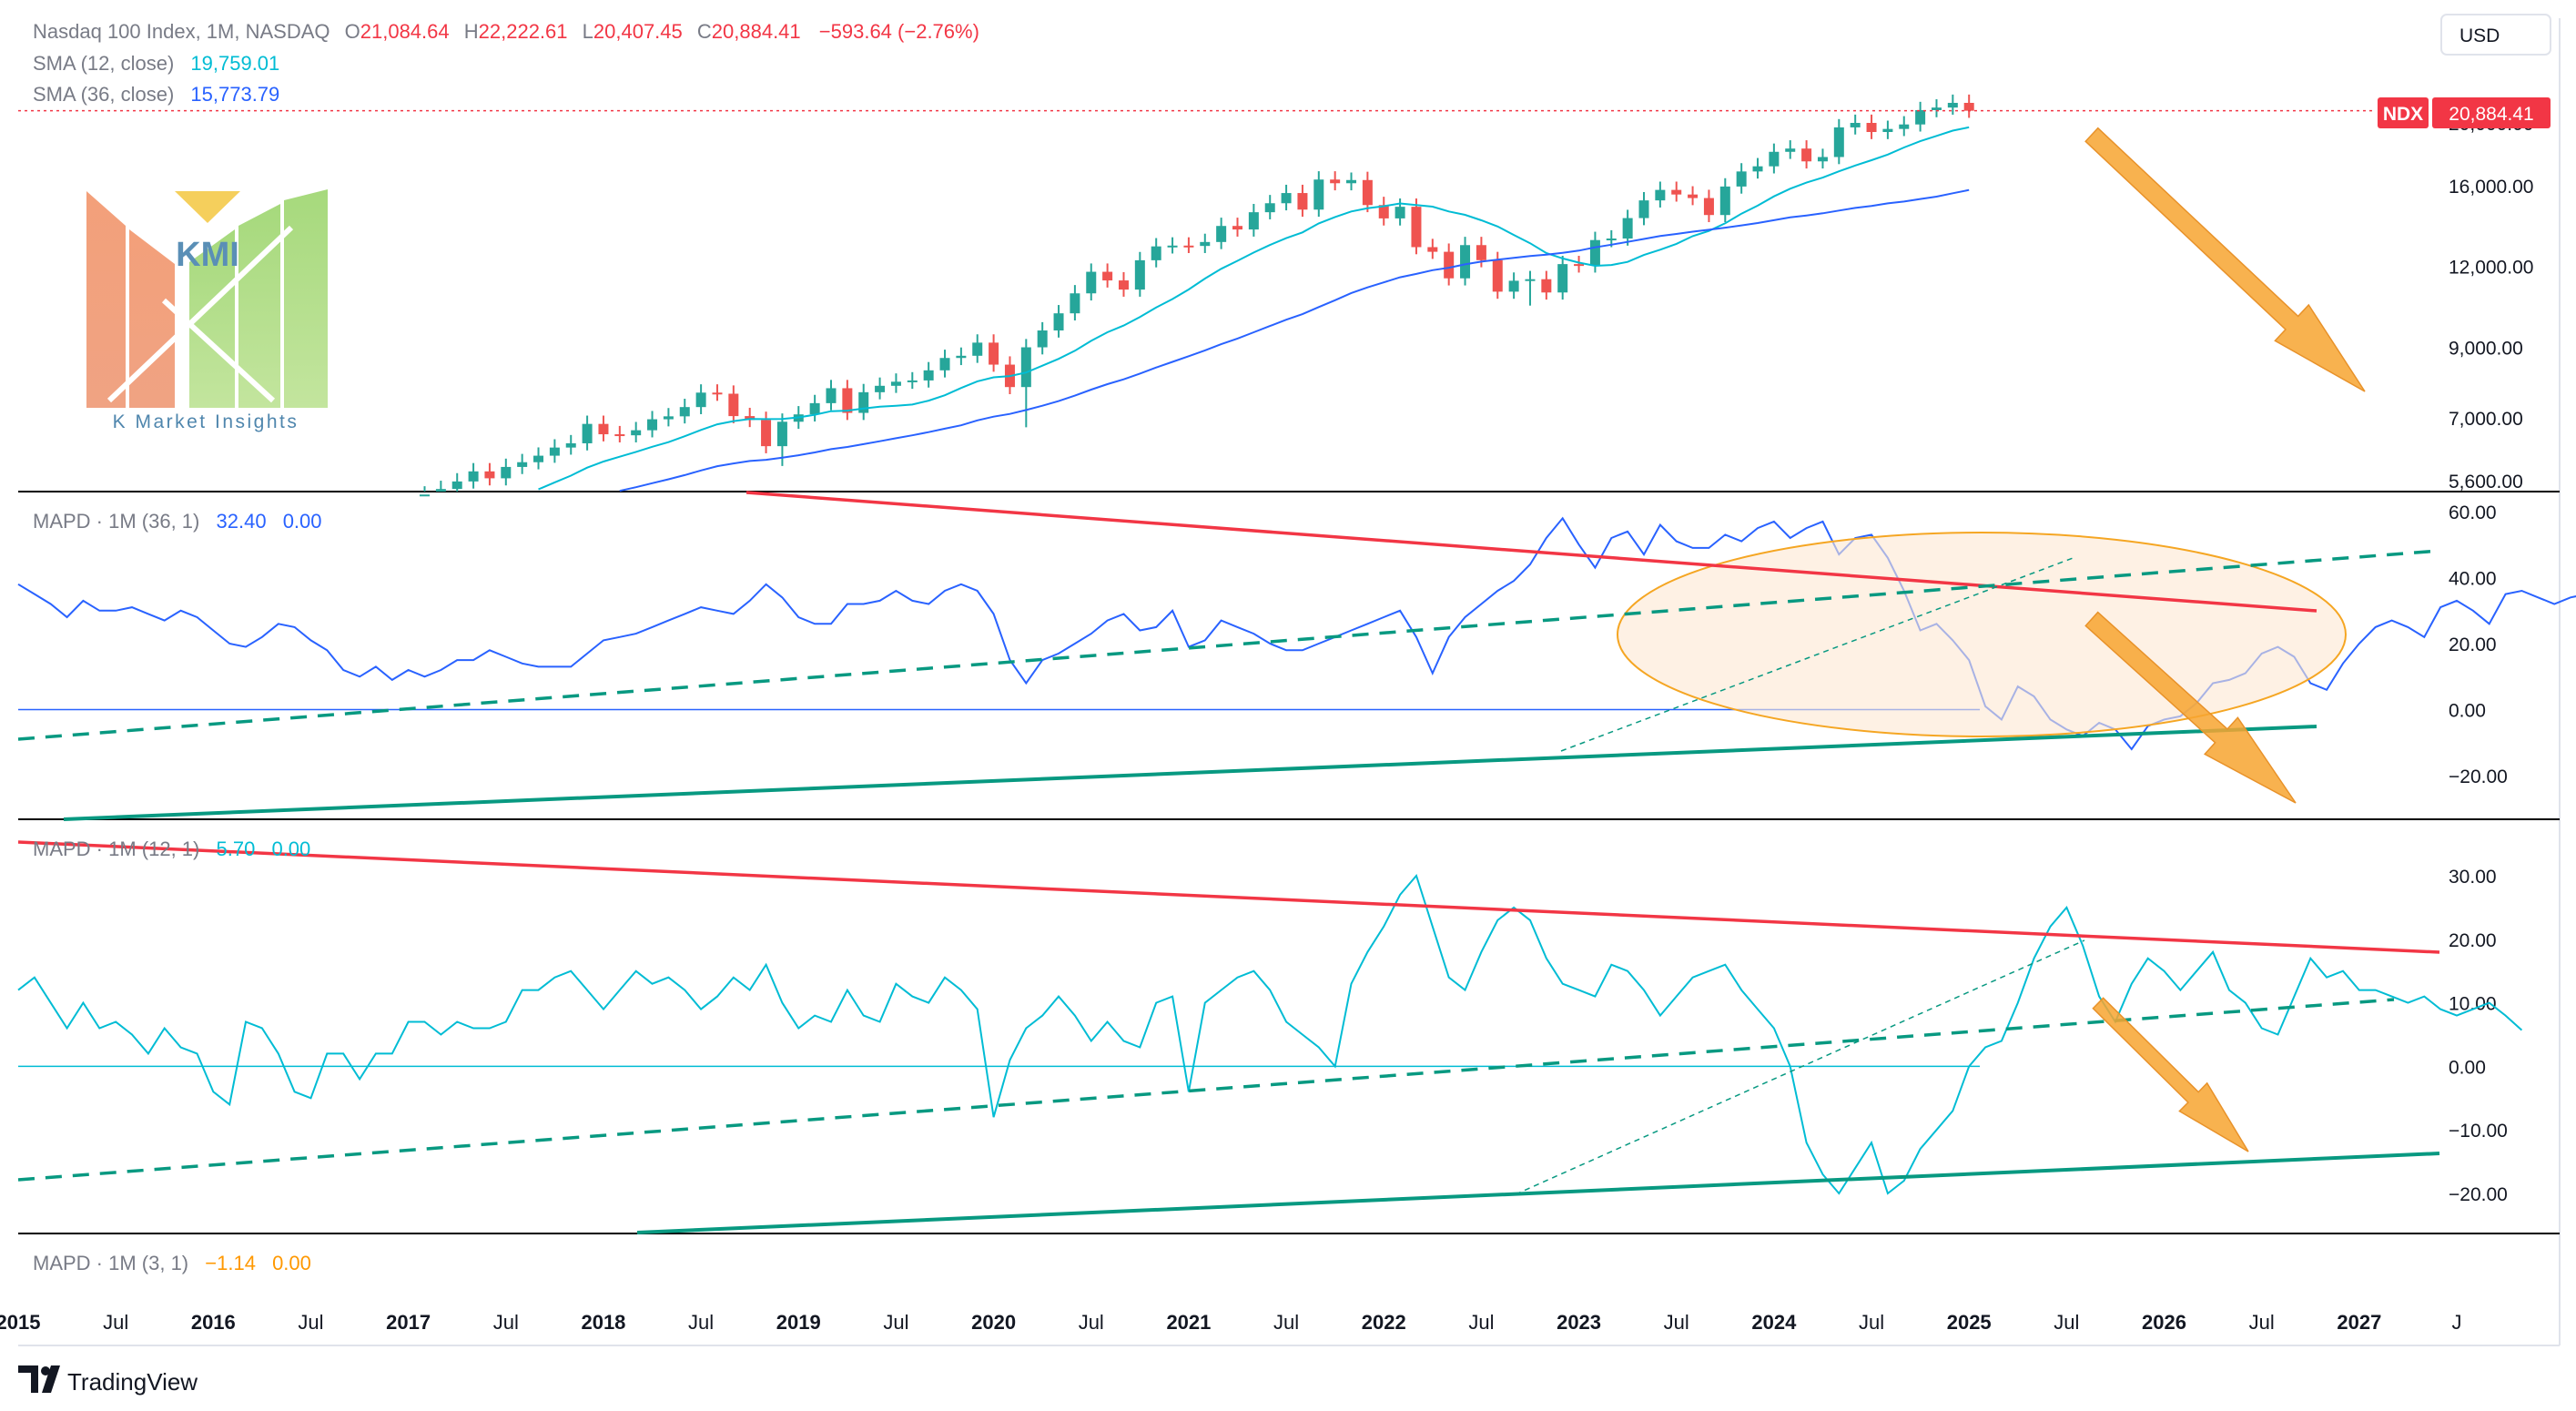 Image resolution: width=2576 pixels, height=1411 pixels. What do you see at coordinates (603, 1322) in the screenshot?
I see `time-axis-label: 2018` at bounding box center [603, 1322].